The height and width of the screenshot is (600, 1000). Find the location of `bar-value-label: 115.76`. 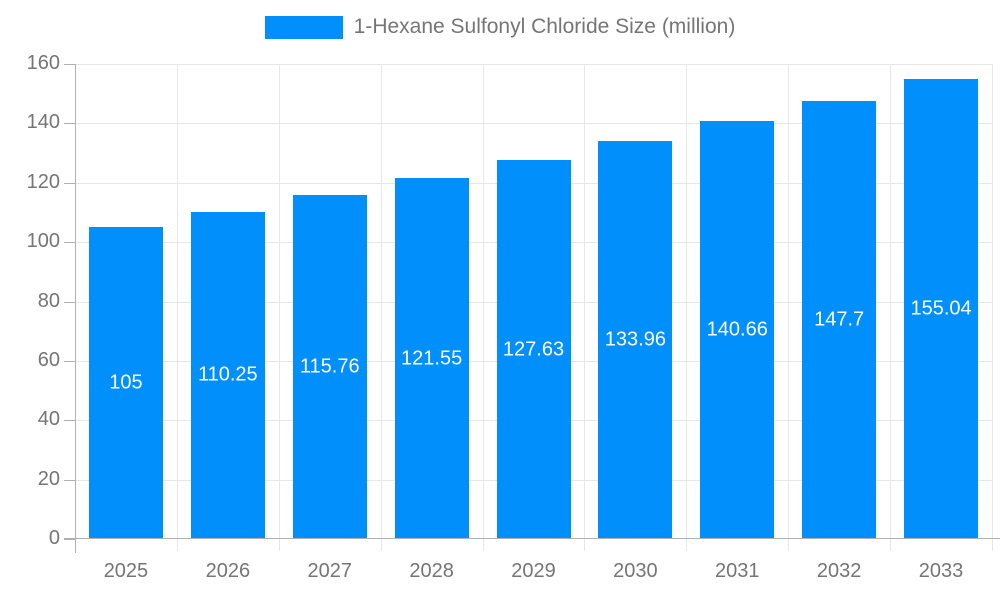

bar-value-label: 115.76 is located at coordinates (329, 366).